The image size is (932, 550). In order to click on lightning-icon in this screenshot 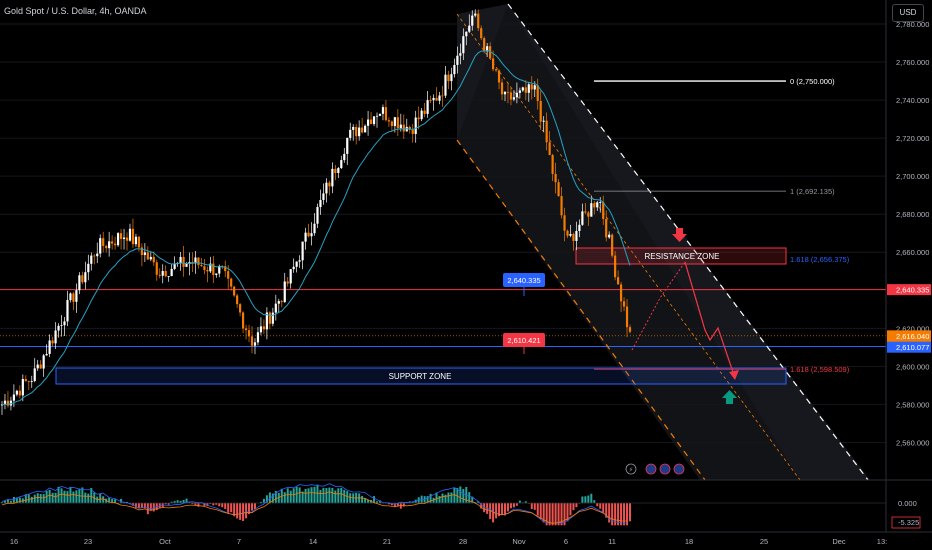, I will do `click(631, 469)`.